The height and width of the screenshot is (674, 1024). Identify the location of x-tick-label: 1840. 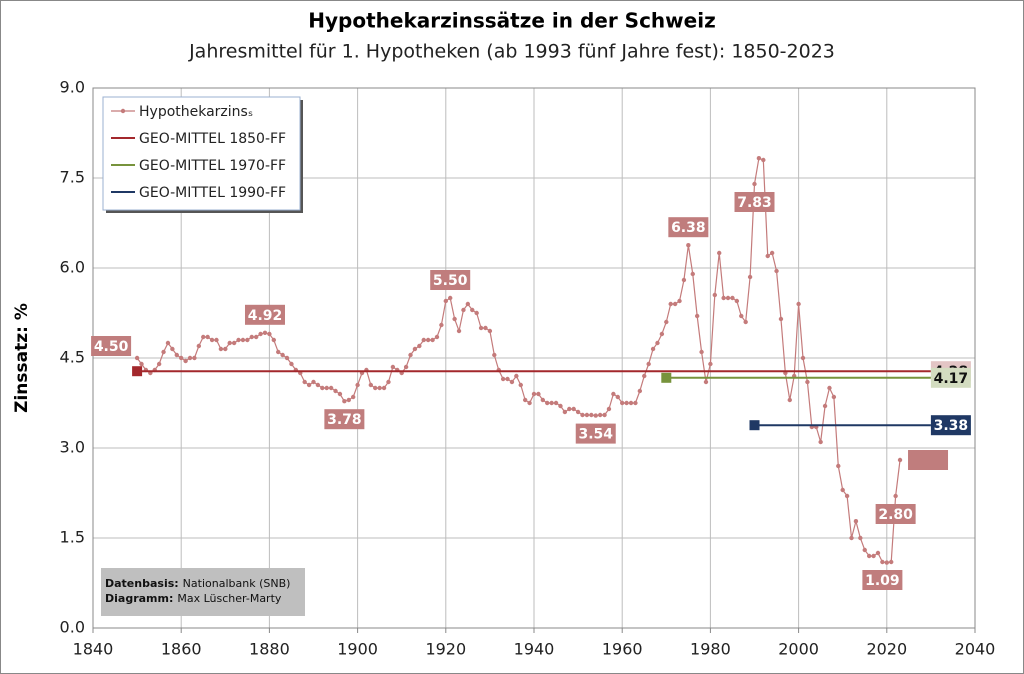
(93, 649).